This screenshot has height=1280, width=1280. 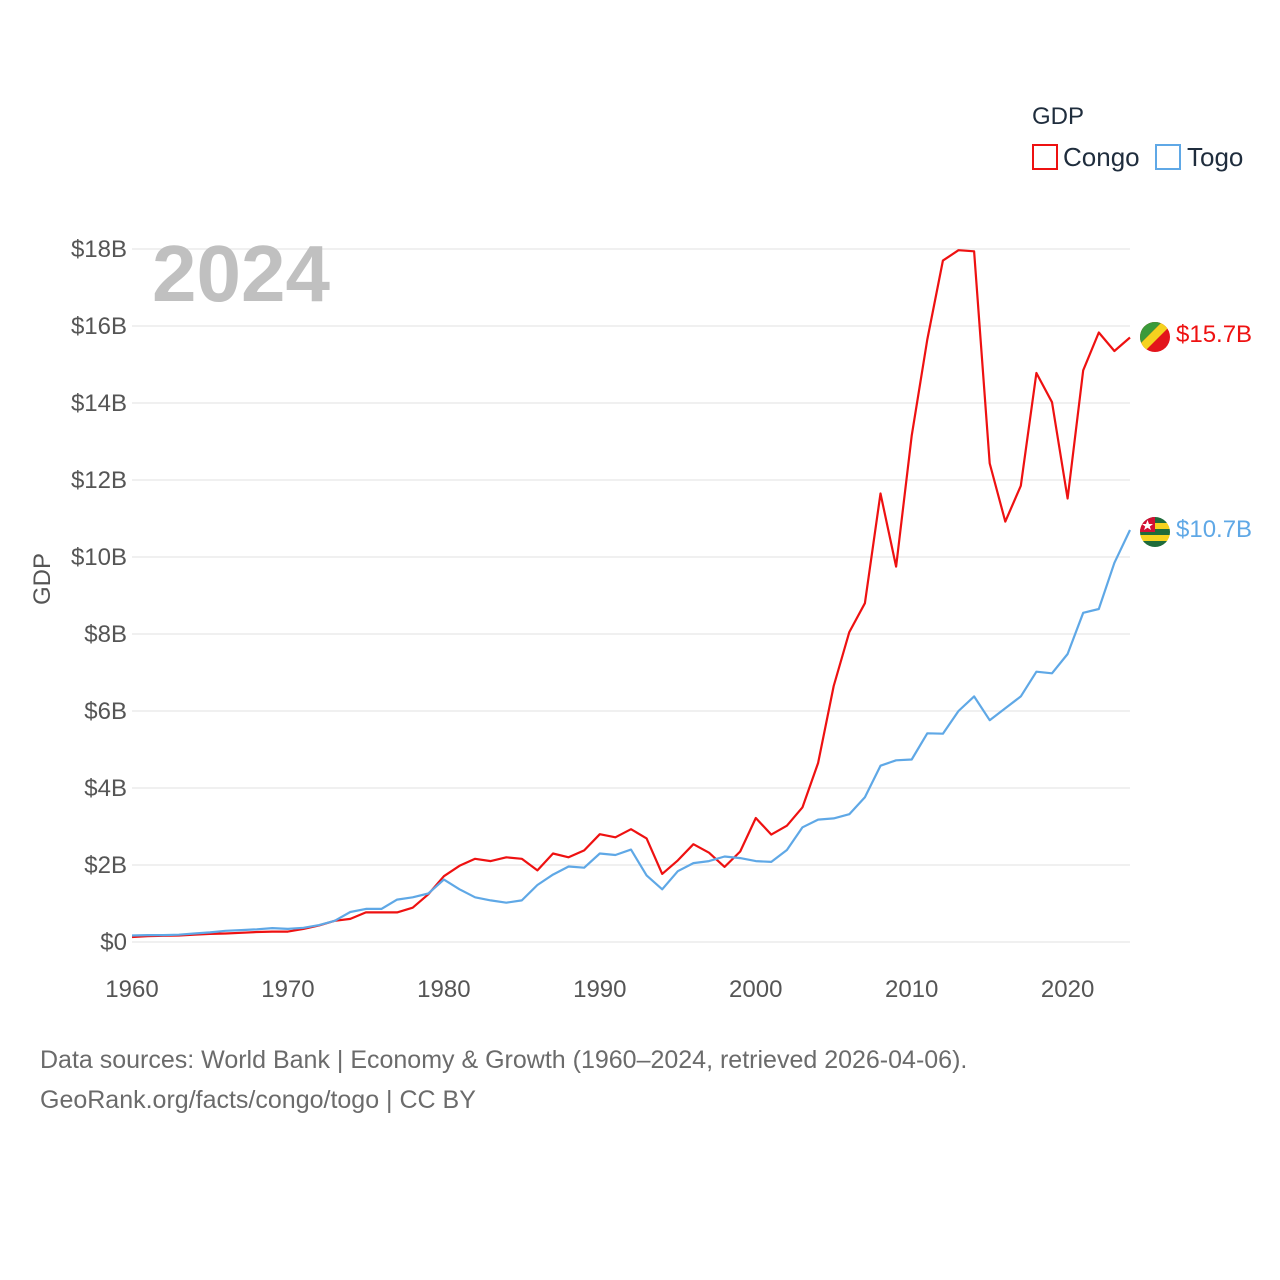 What do you see at coordinates (99, 480) in the screenshot?
I see `y-tick-label: $12B` at bounding box center [99, 480].